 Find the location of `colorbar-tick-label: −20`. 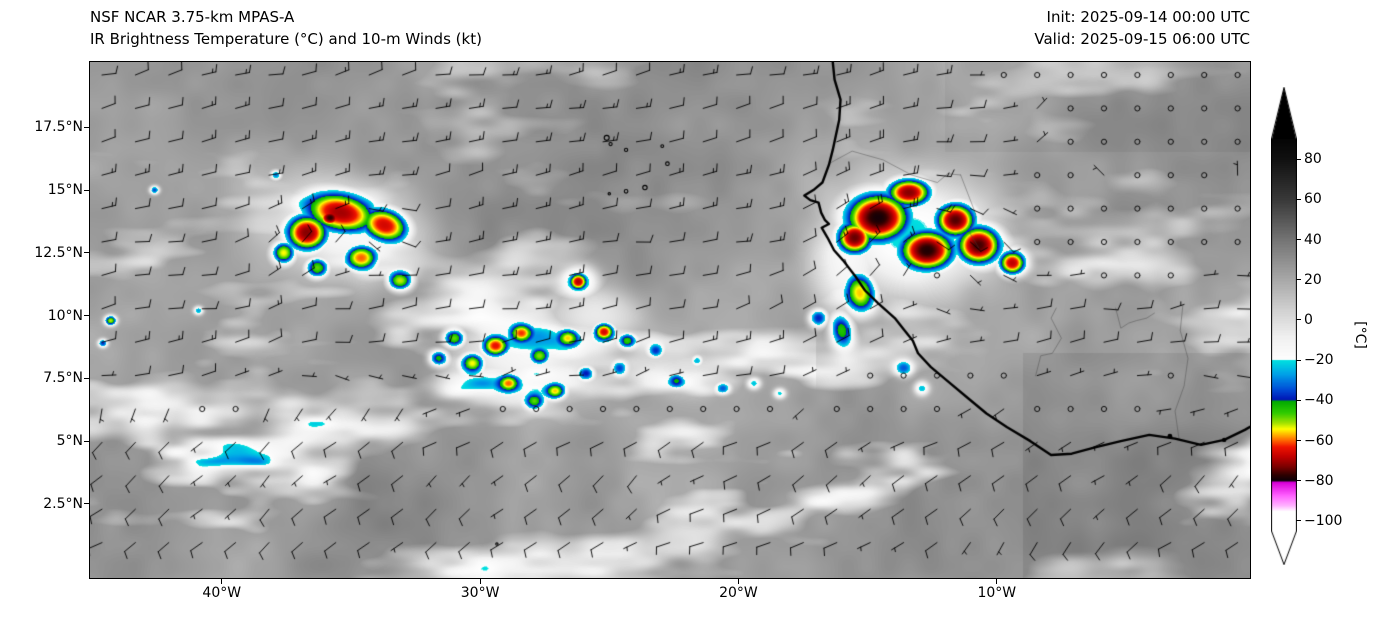

colorbar-tick-label: −20 is located at coordinates (1319, 360).